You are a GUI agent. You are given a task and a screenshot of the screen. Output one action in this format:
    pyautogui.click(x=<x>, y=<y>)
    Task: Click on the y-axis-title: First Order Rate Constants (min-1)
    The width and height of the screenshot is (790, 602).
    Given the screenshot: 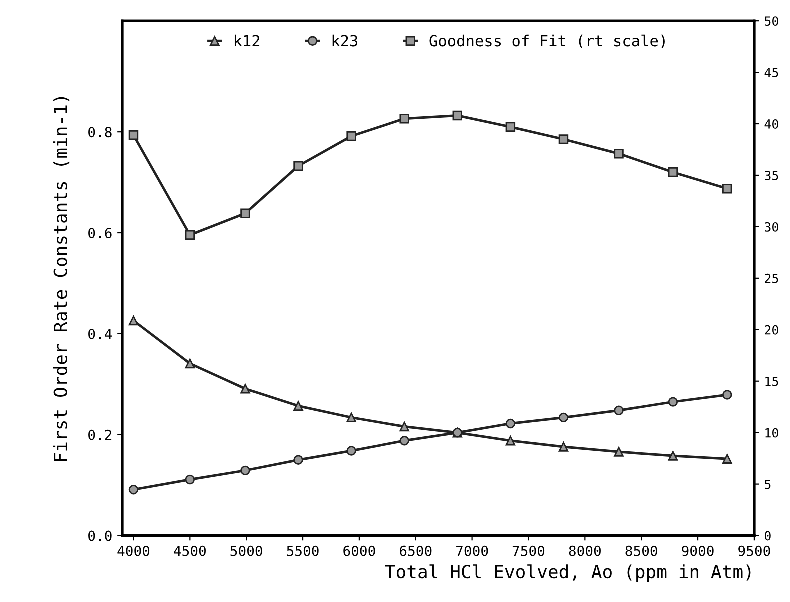 What is the action you would take?
    pyautogui.click(x=62, y=279)
    